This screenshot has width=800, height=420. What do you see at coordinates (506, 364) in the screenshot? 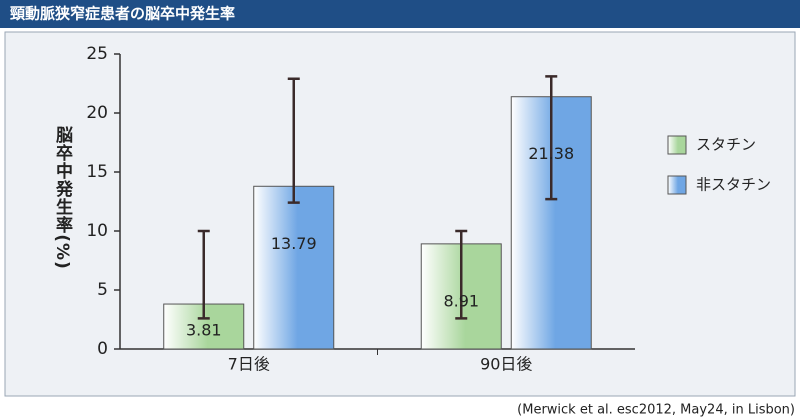
I see `x-tick-label: 90日後` at bounding box center [506, 364].